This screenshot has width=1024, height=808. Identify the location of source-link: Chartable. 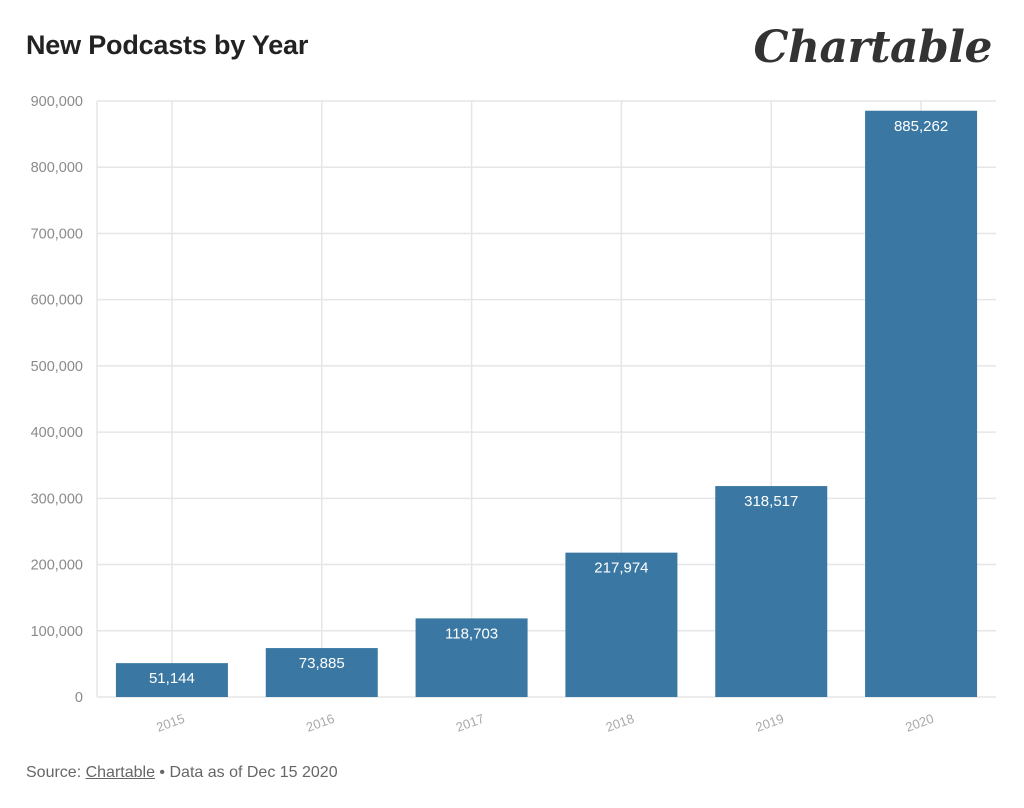
(120, 772).